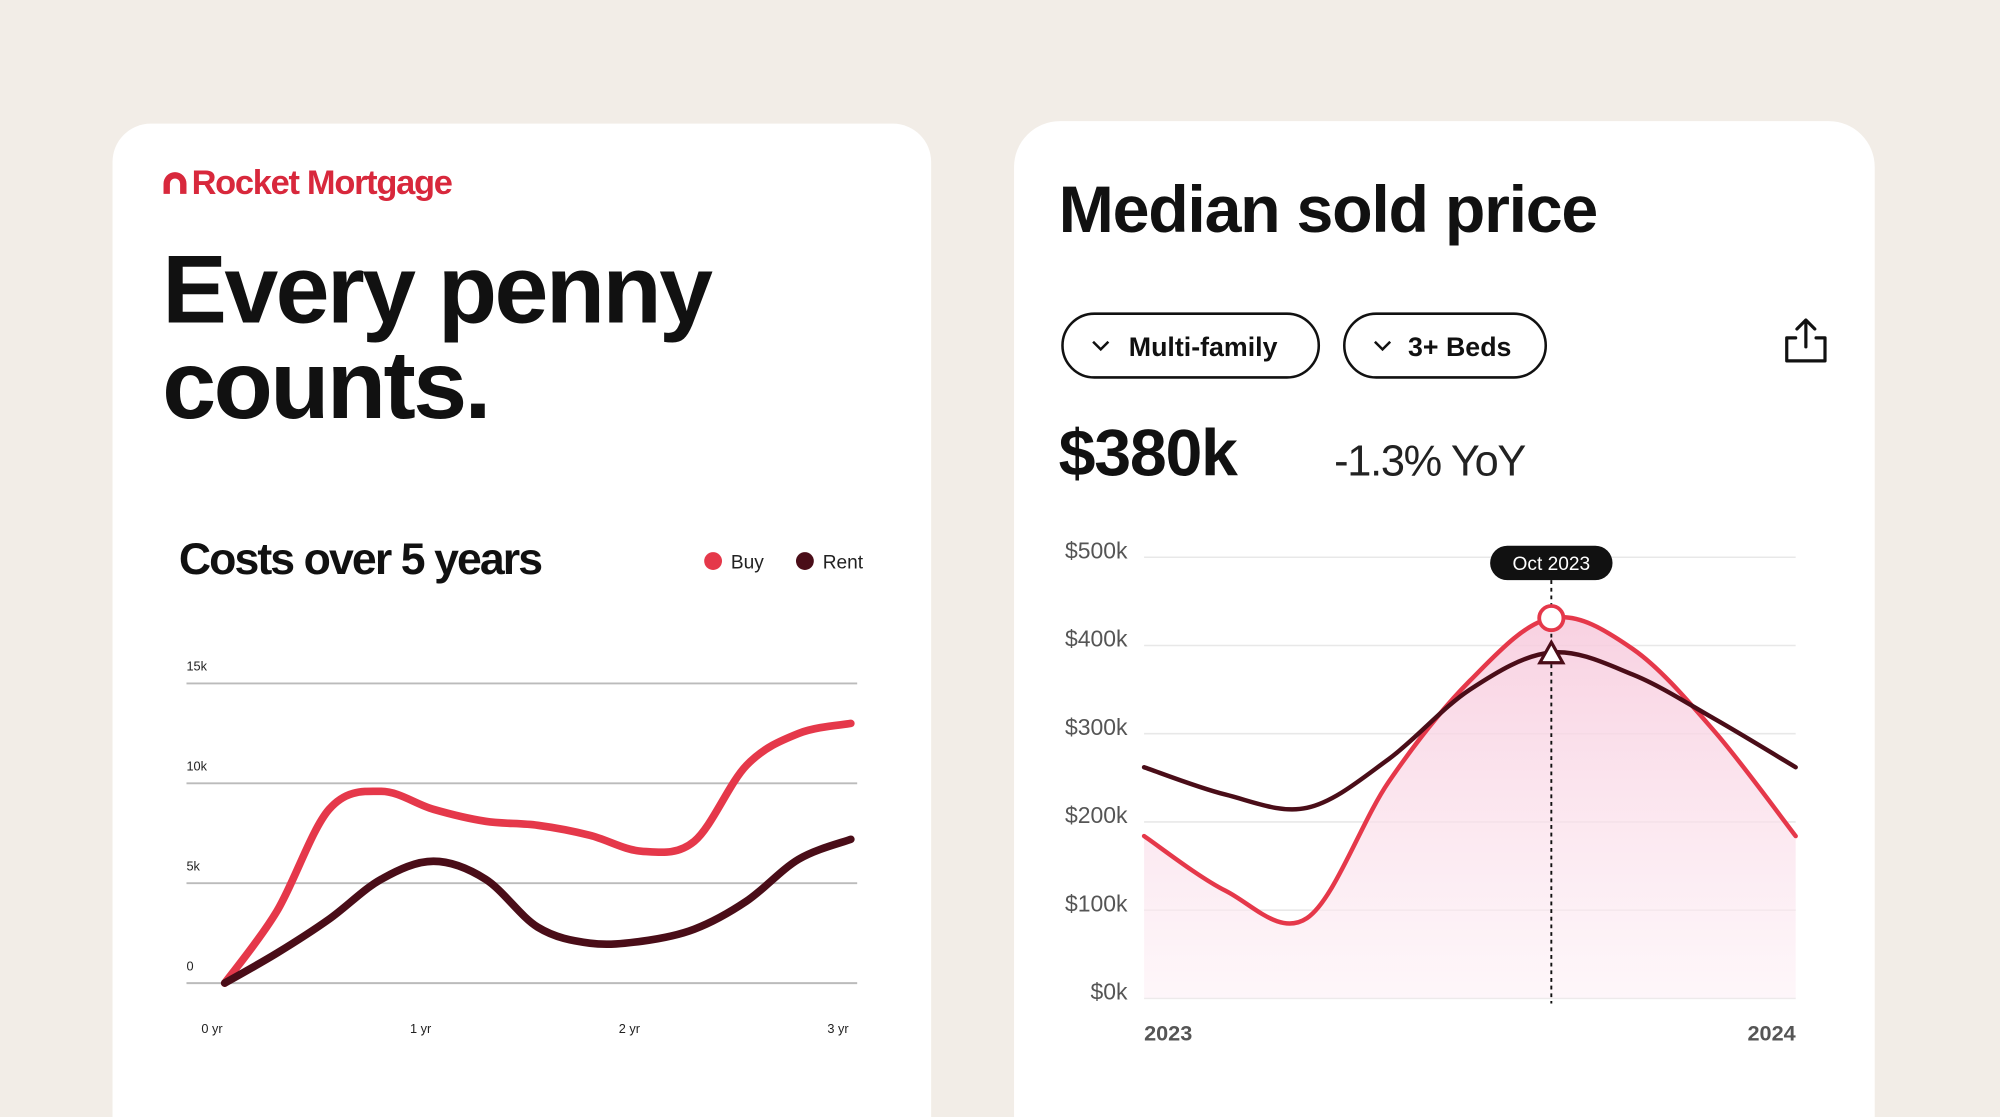 This screenshot has width=2000, height=1117. Describe the element at coordinates (325, 384) in the screenshot. I see `headline: counts.` at that location.